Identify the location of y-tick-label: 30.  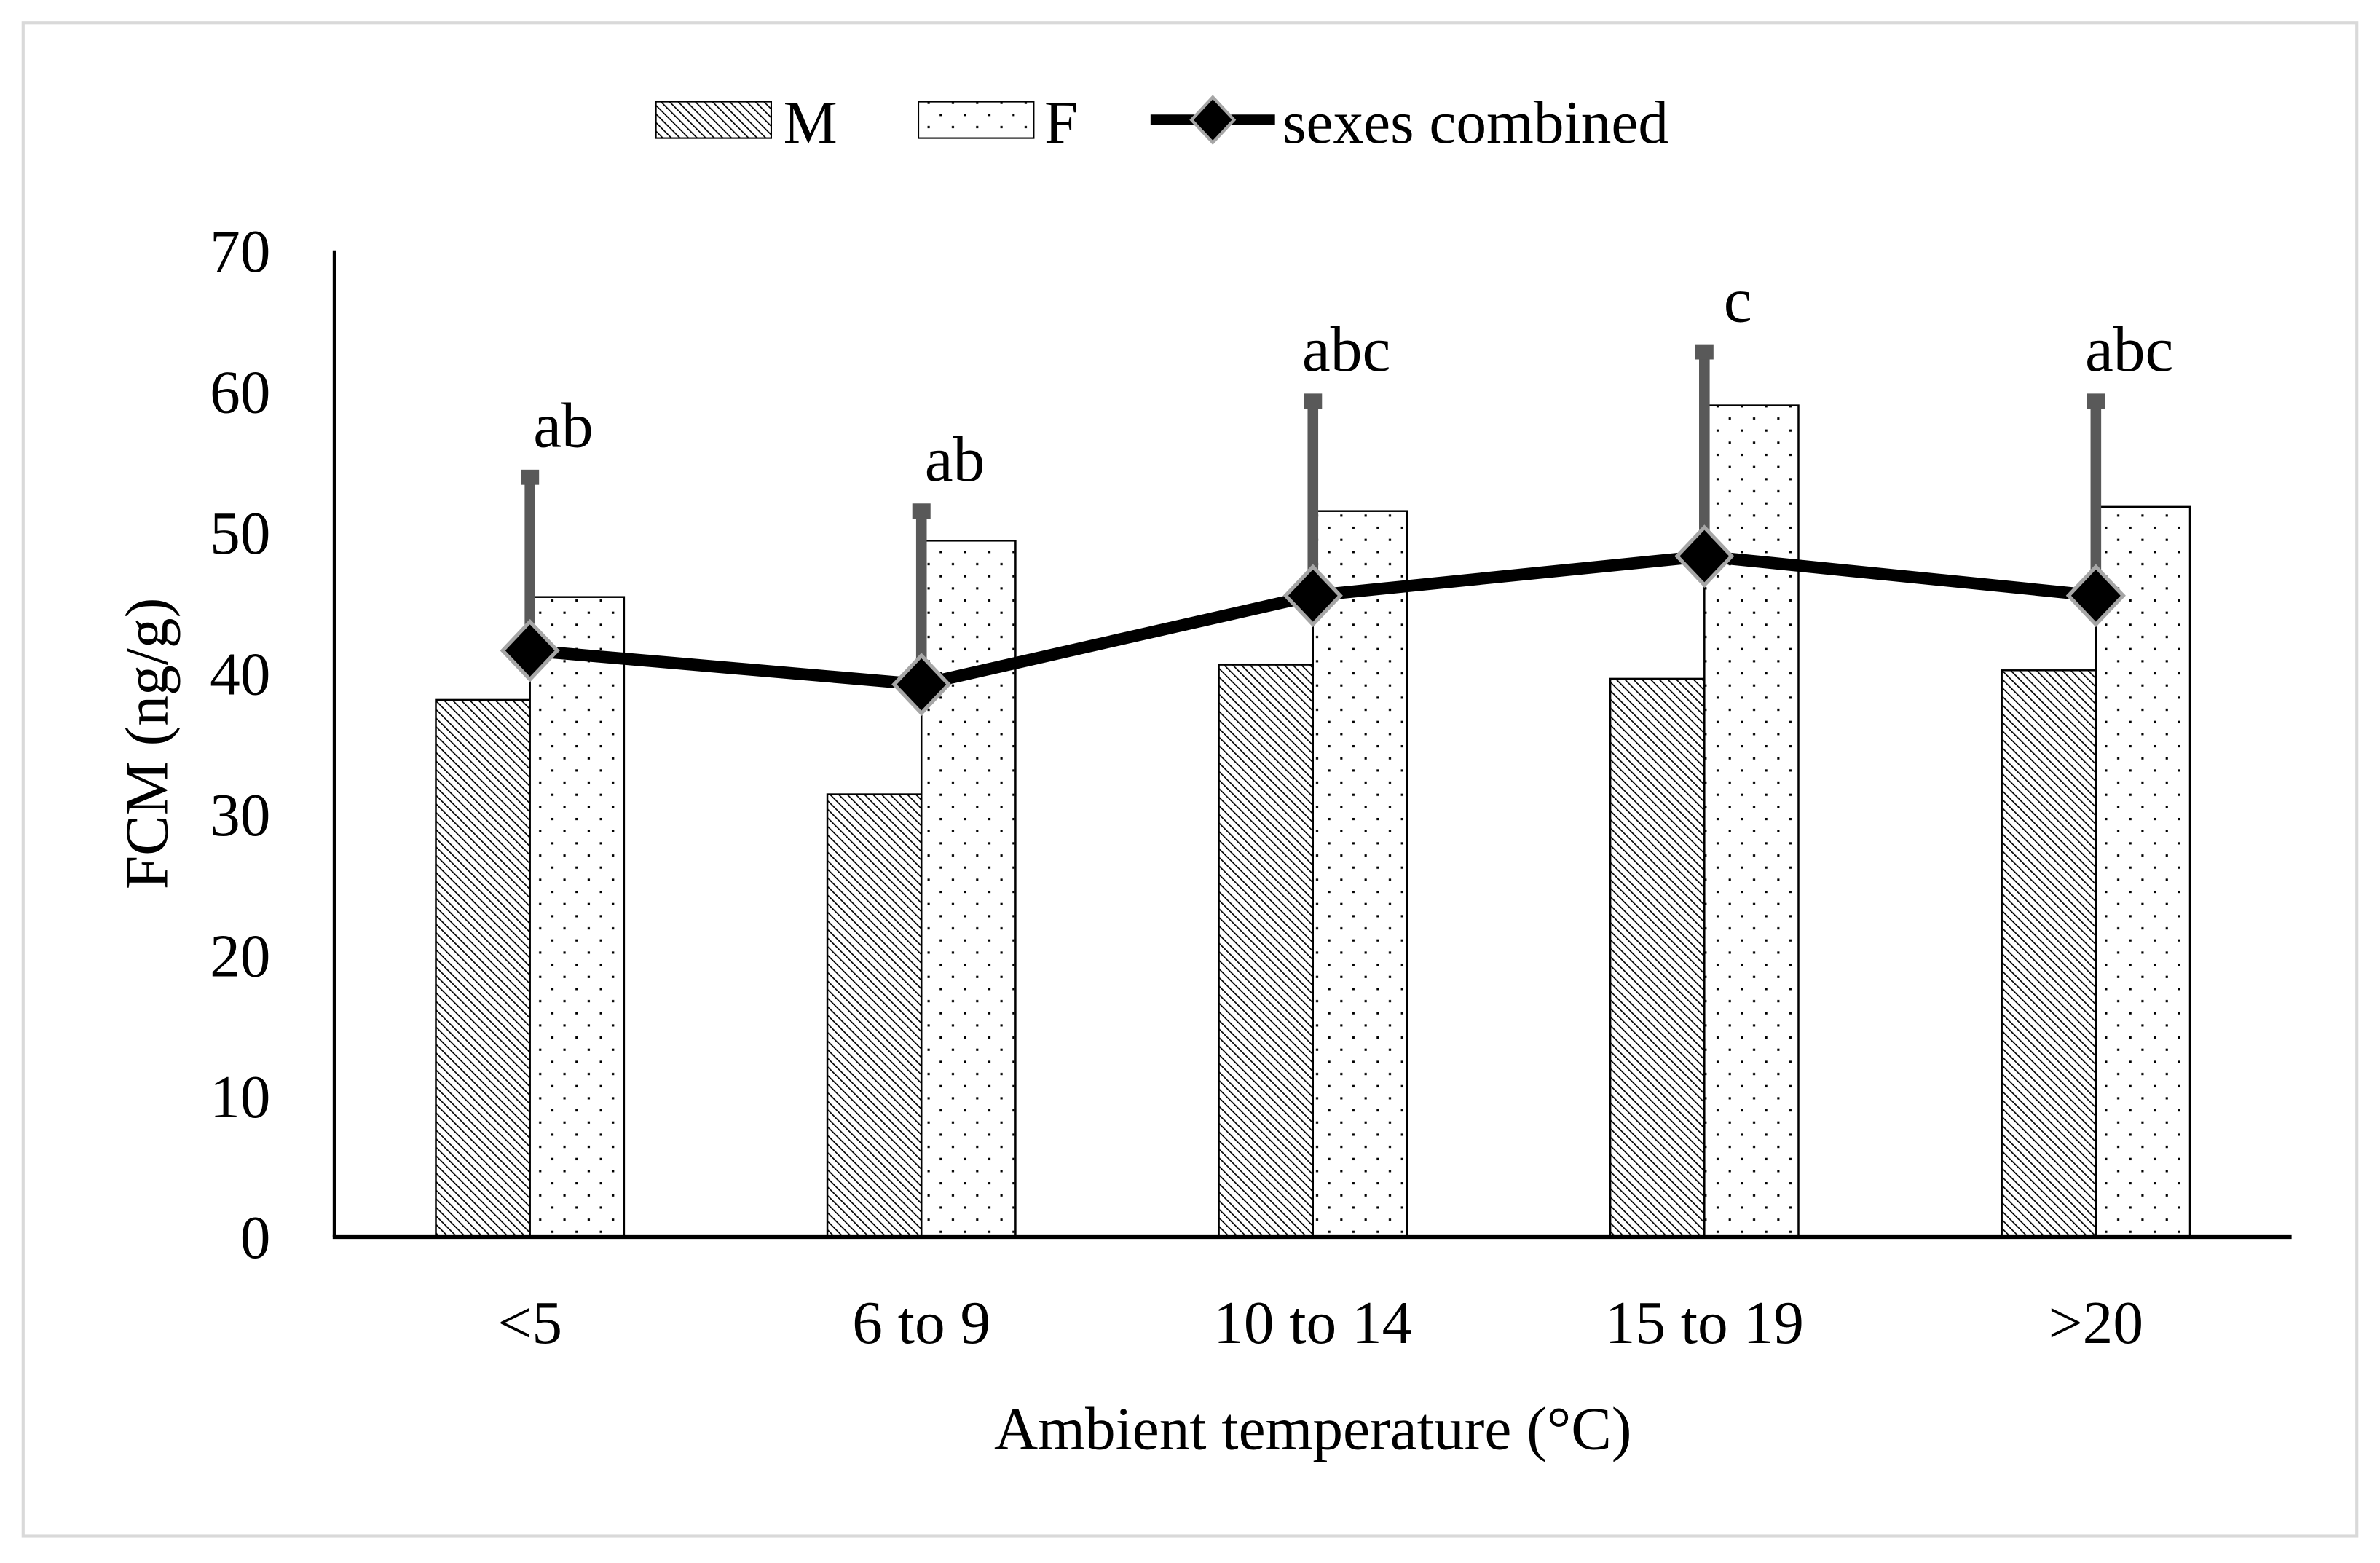
(240, 815).